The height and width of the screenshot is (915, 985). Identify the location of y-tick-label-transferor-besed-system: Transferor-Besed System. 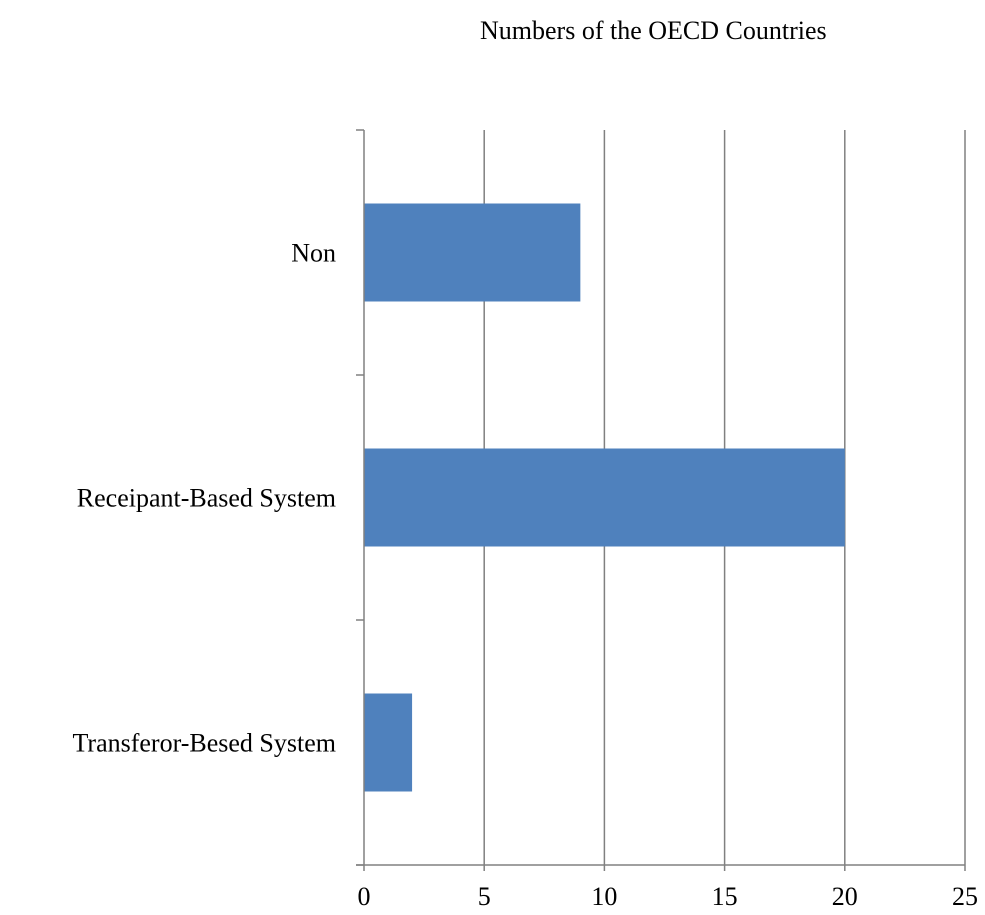
(204, 743).